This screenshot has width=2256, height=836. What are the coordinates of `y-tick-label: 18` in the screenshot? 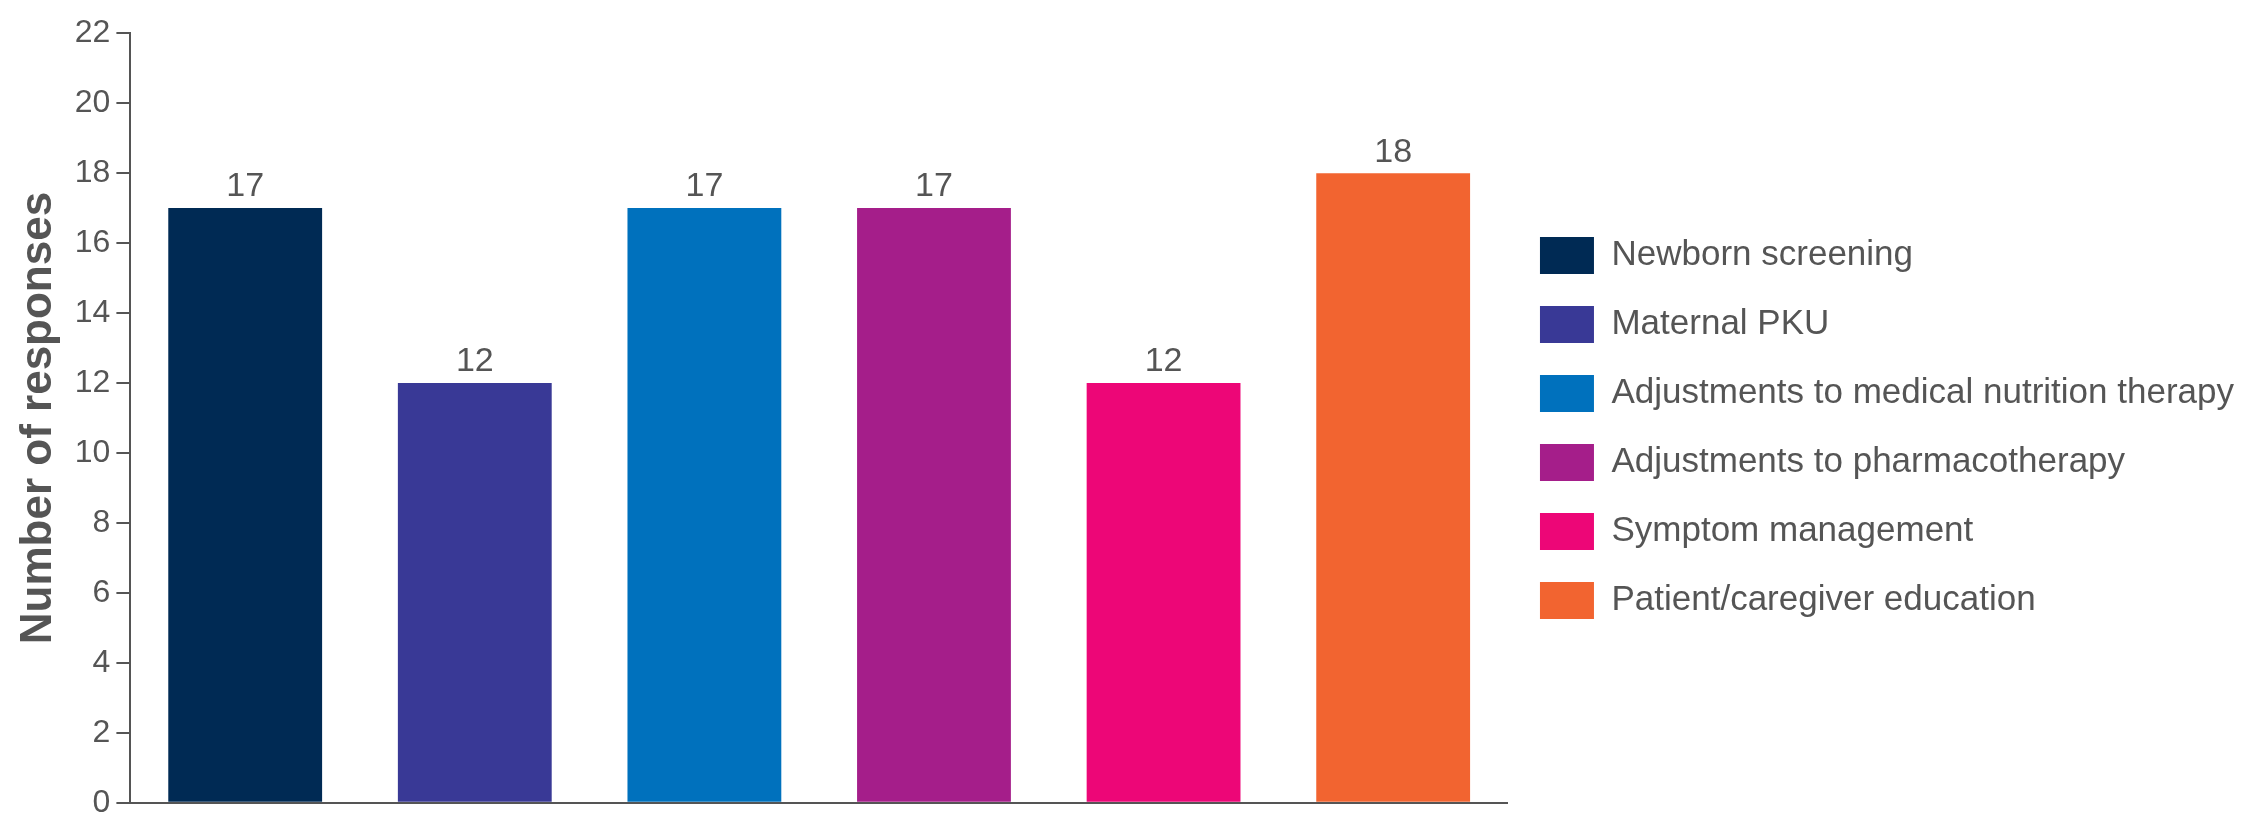 It's located at (92, 170).